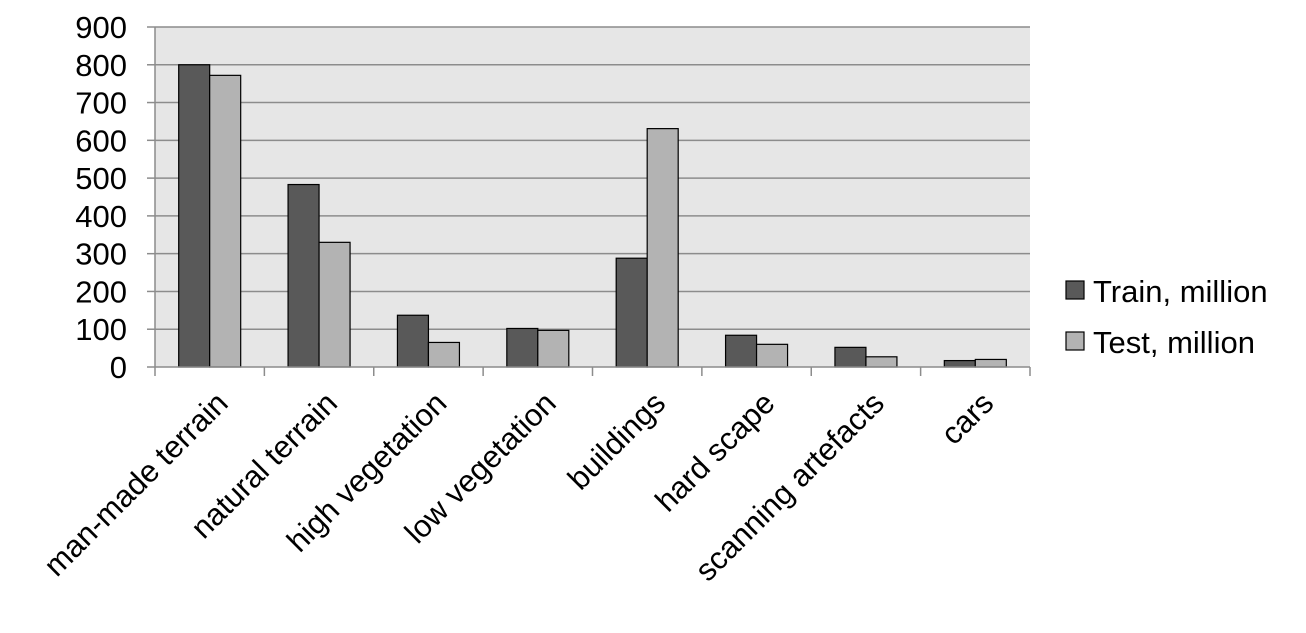  I want to click on x-tick-label: buildings, so click(616, 440).